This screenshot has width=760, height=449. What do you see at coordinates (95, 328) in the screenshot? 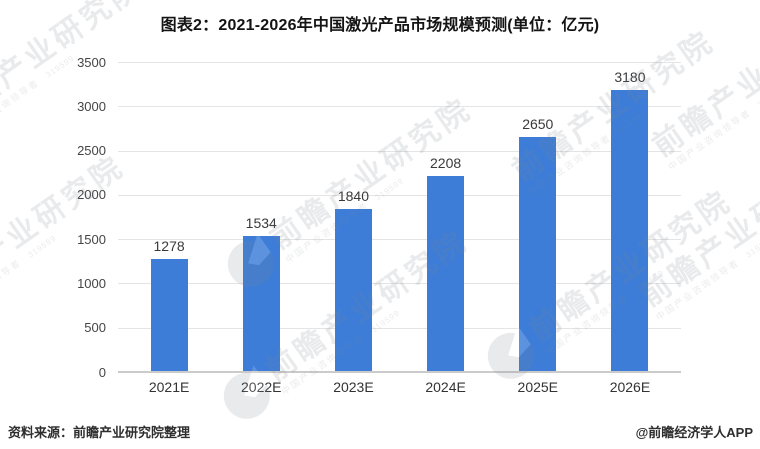
I see `y-tick-label-500: 500` at bounding box center [95, 328].